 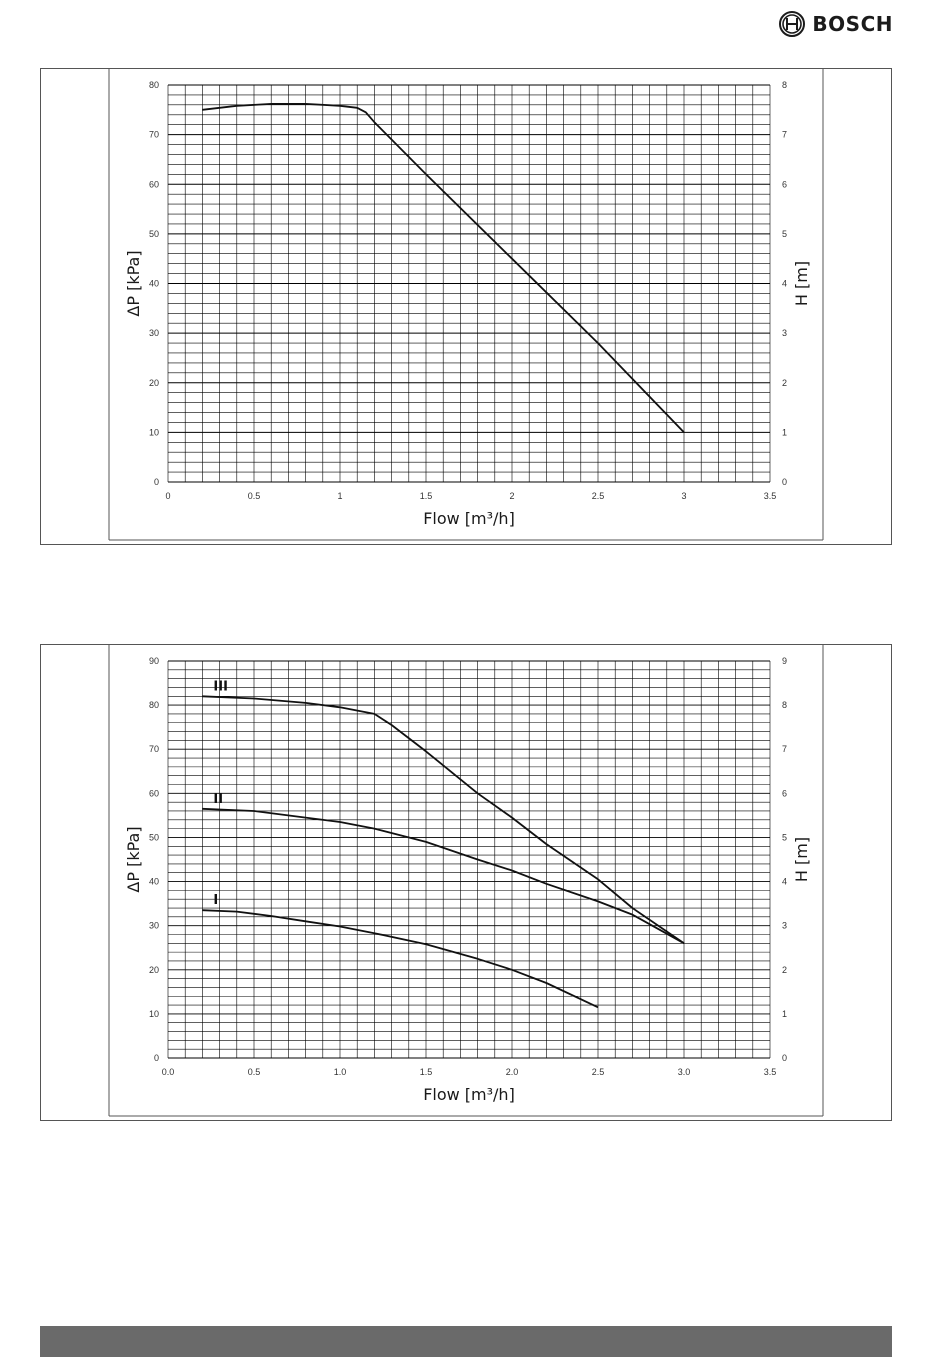 What do you see at coordinates (684, 1072) in the screenshot?
I see `x-tick-label: 3.0` at bounding box center [684, 1072].